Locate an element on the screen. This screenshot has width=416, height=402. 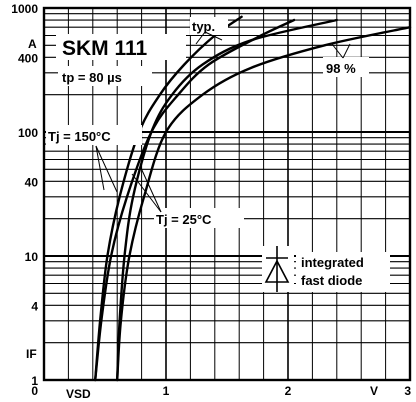
y-tick-label: 4 is located at coordinates (34, 306).